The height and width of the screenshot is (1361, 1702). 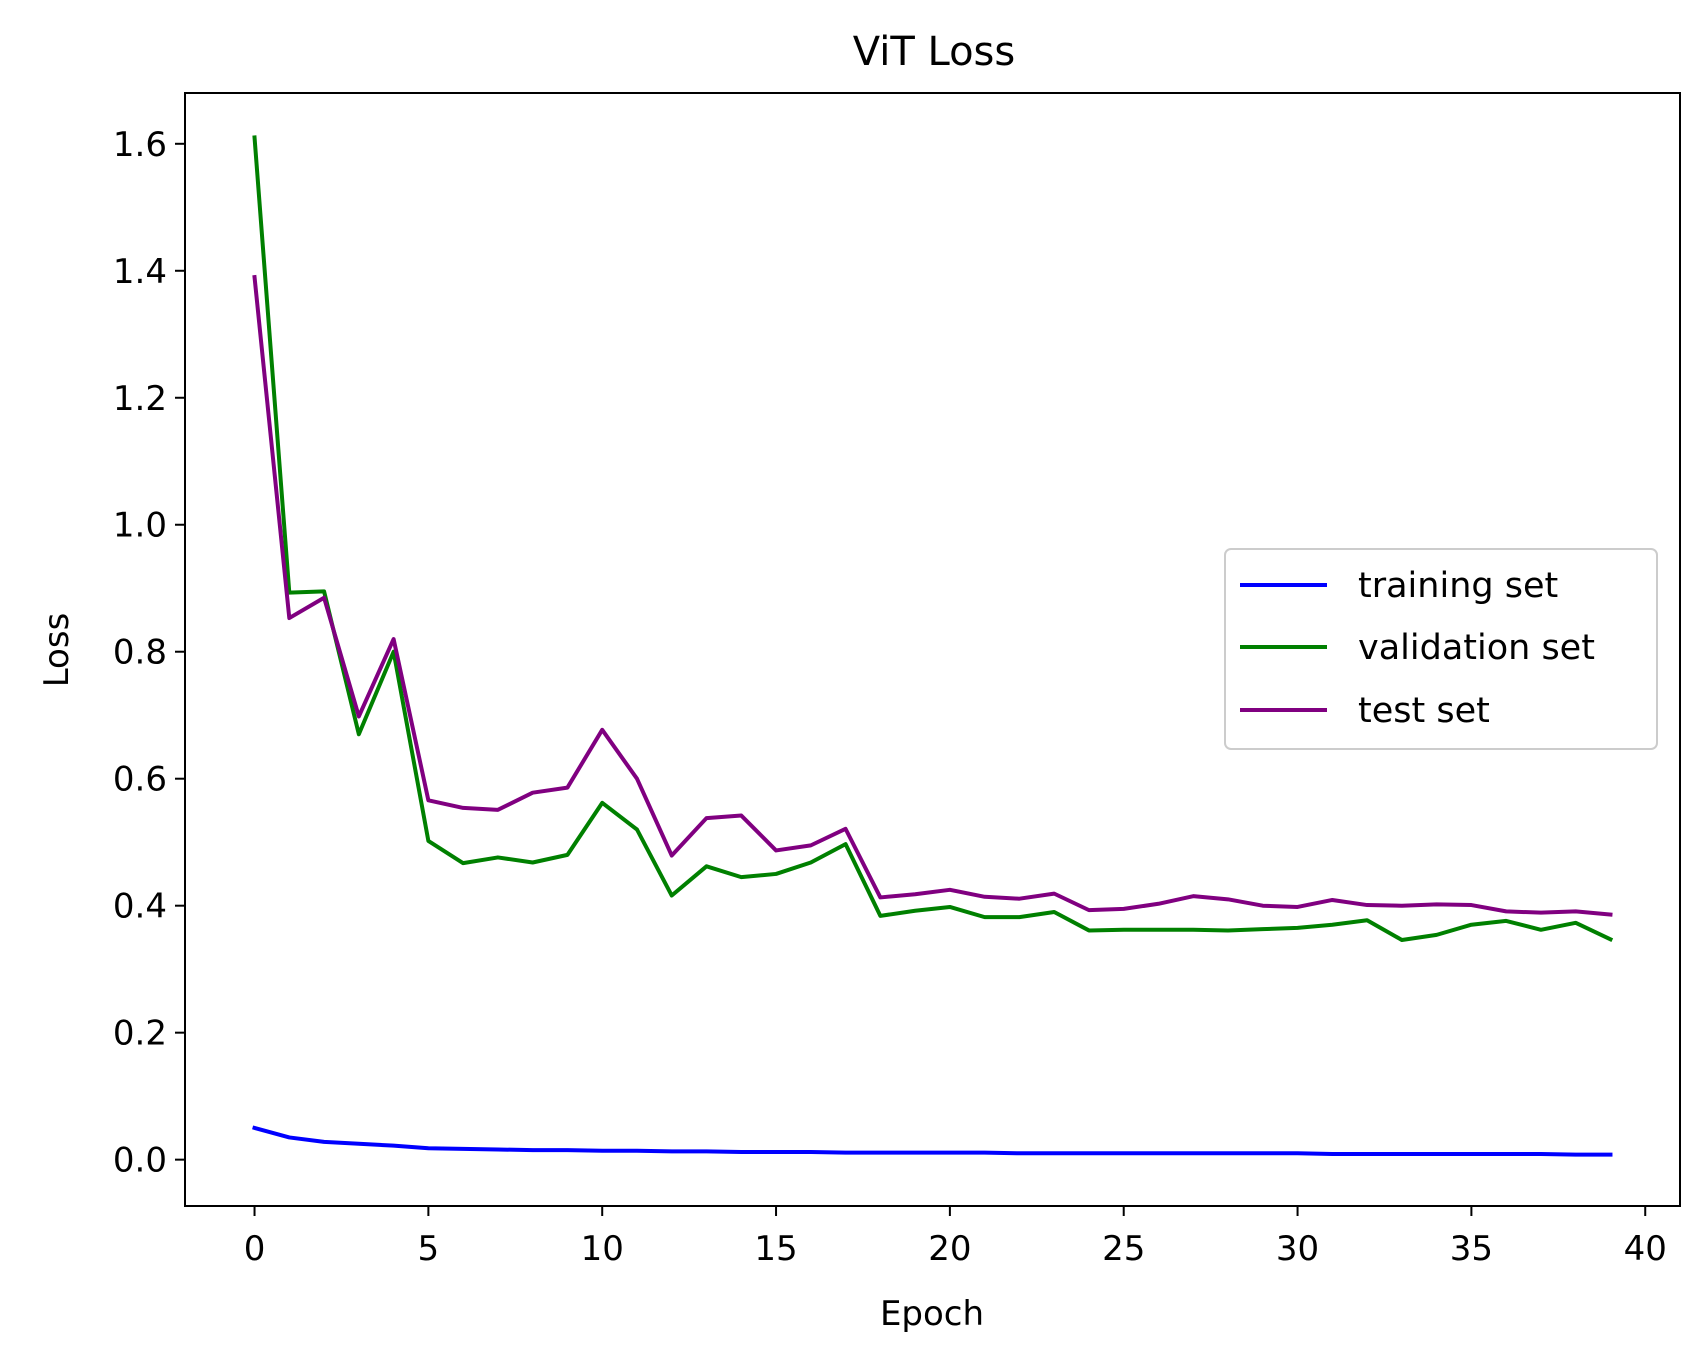 I want to click on legend-label-validation-set: validation set, so click(x=1476, y=648).